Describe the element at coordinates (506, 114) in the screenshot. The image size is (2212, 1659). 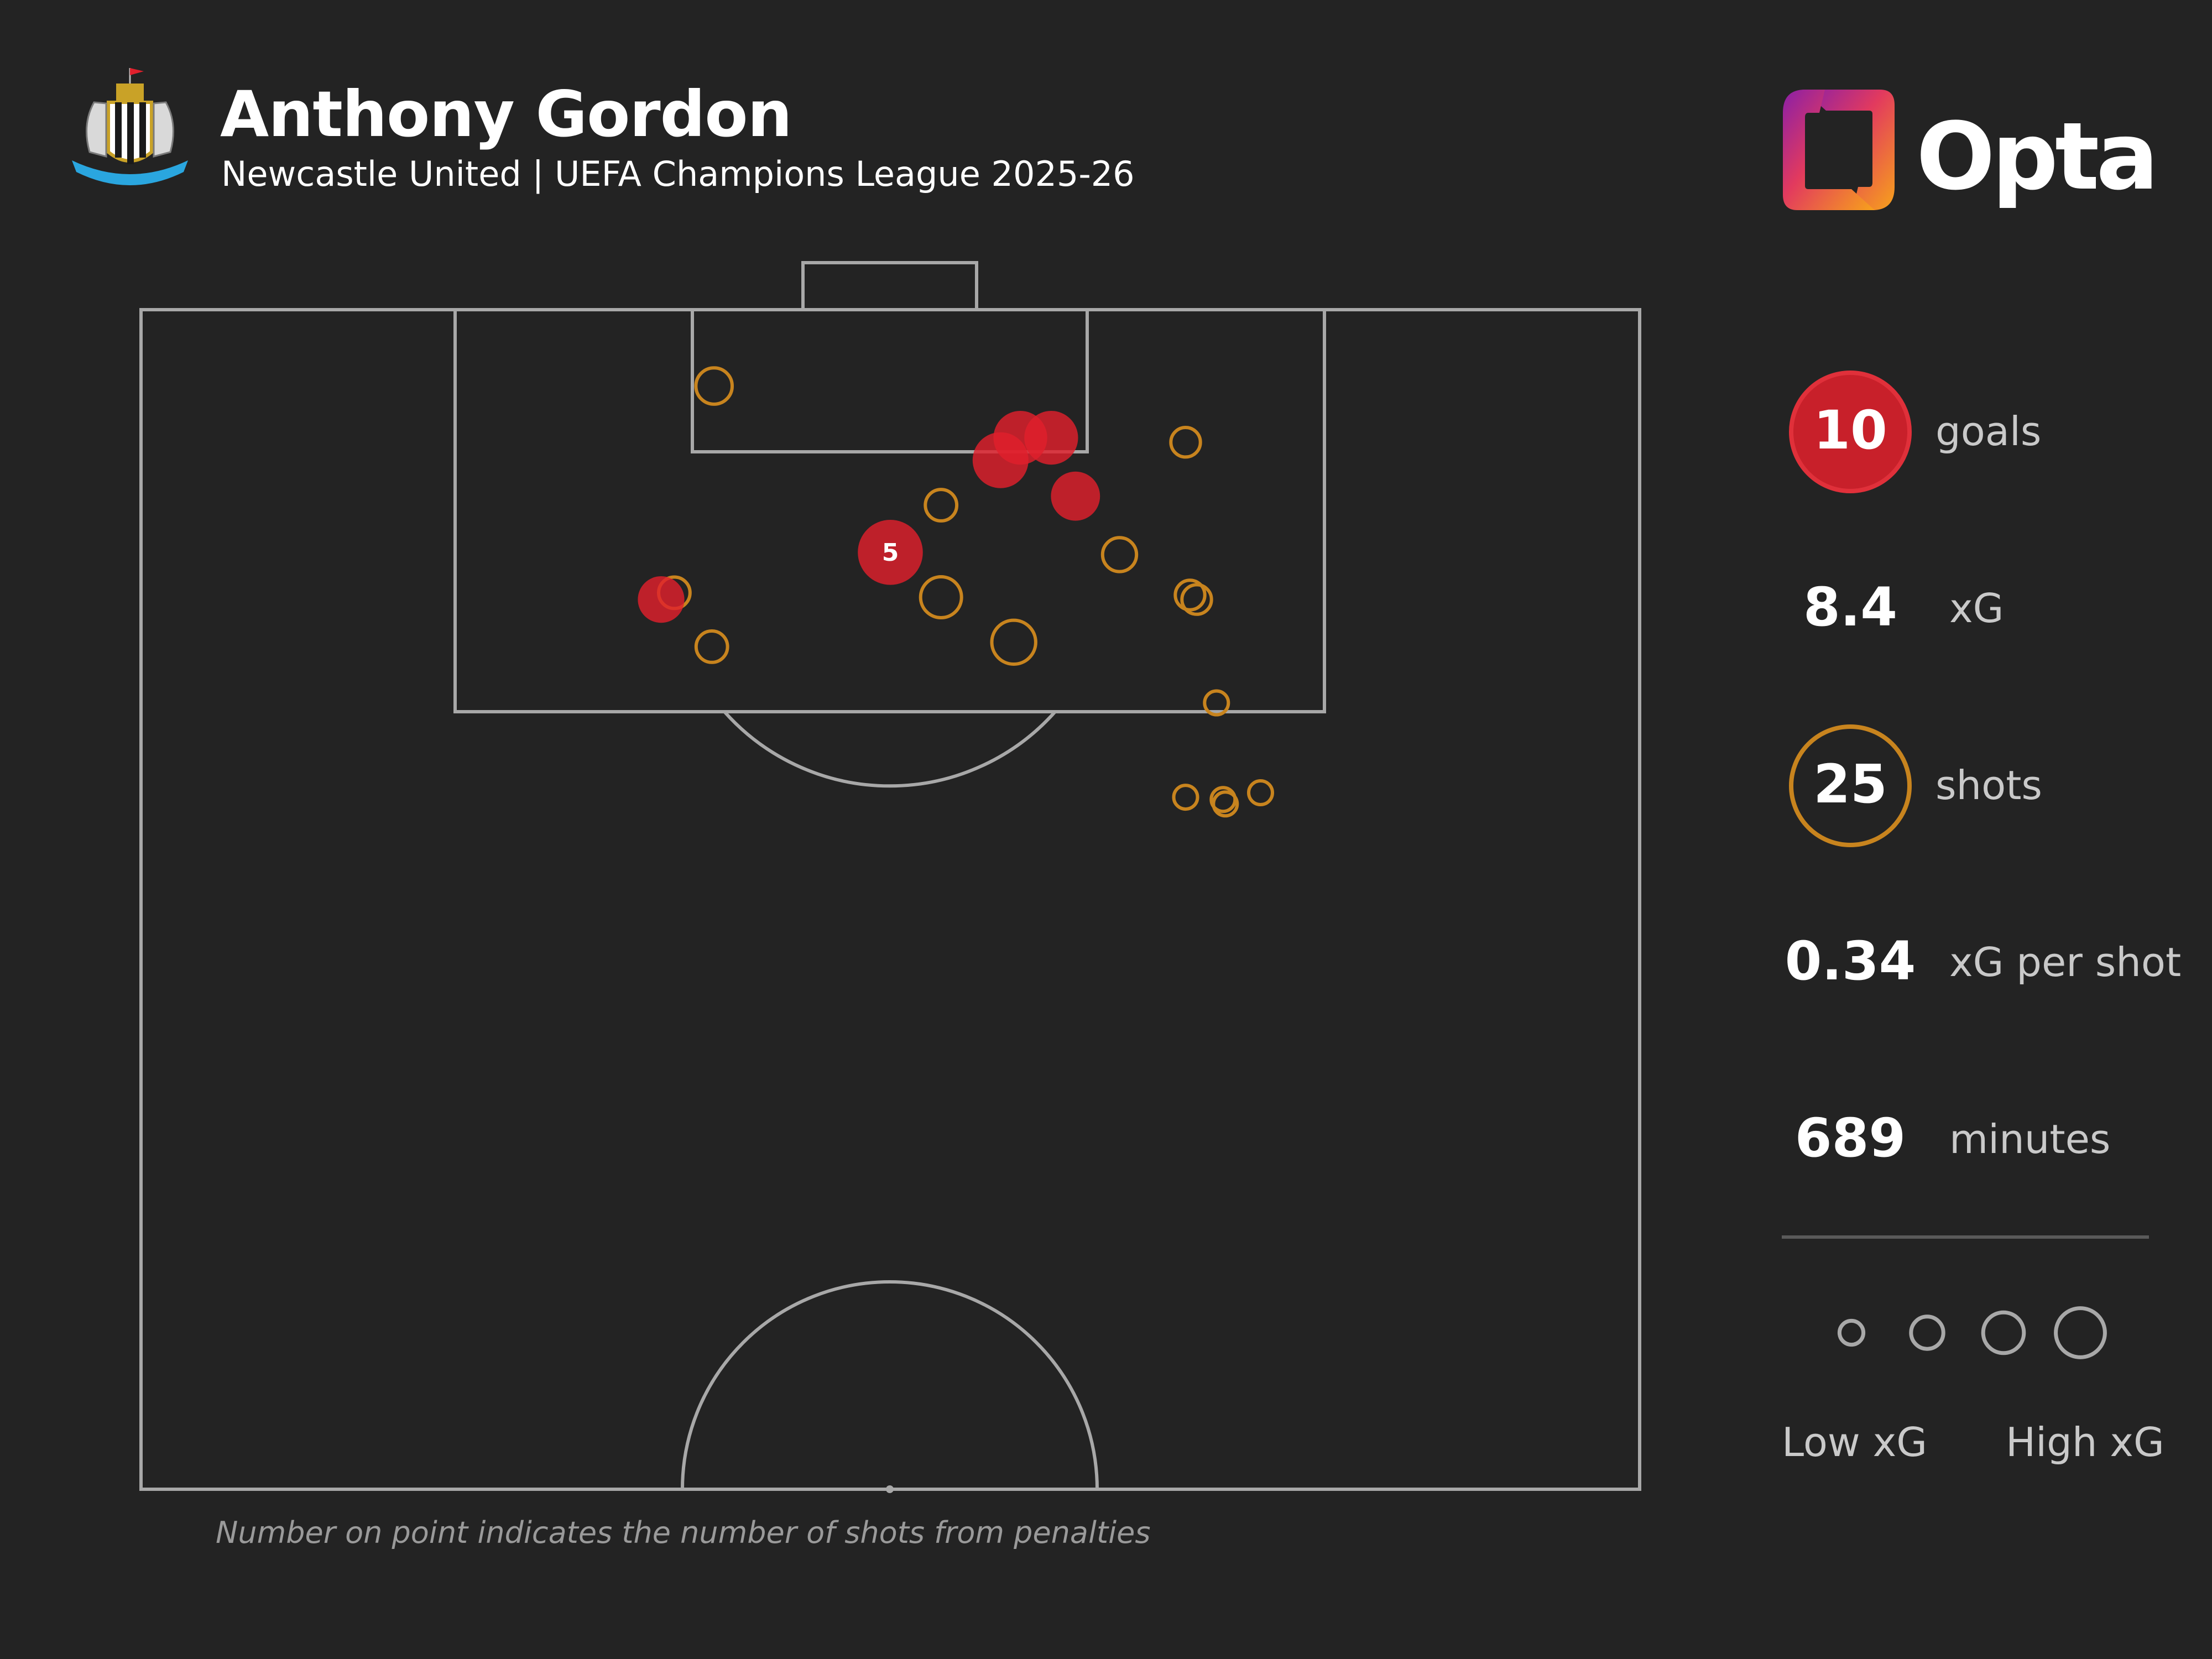
I see `player-name-title: Anthony Gordon` at that location.